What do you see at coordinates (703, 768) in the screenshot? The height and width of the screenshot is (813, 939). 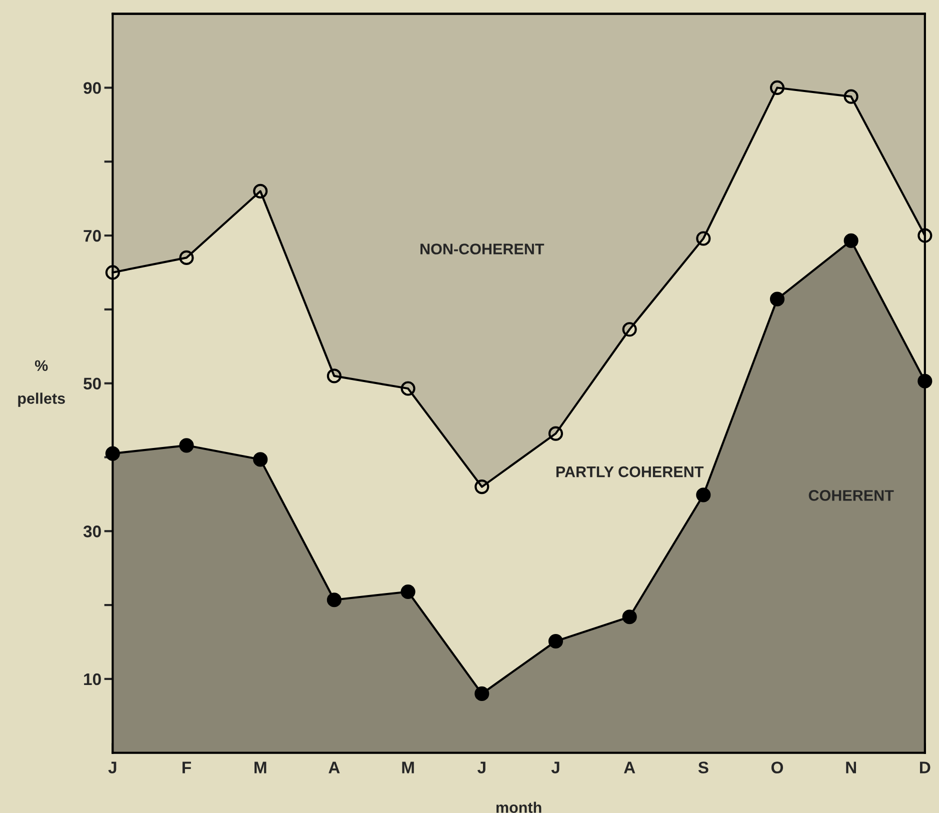 I see `x-tick-label: S` at bounding box center [703, 768].